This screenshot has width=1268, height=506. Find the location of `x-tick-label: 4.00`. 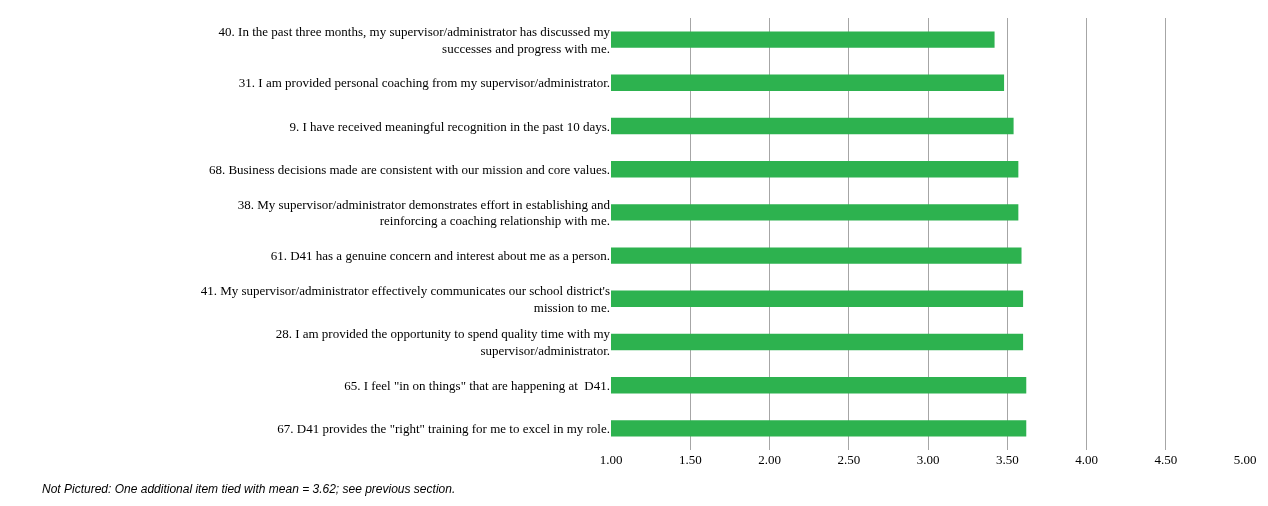

x-tick-label: 4.00 is located at coordinates (1086, 459).